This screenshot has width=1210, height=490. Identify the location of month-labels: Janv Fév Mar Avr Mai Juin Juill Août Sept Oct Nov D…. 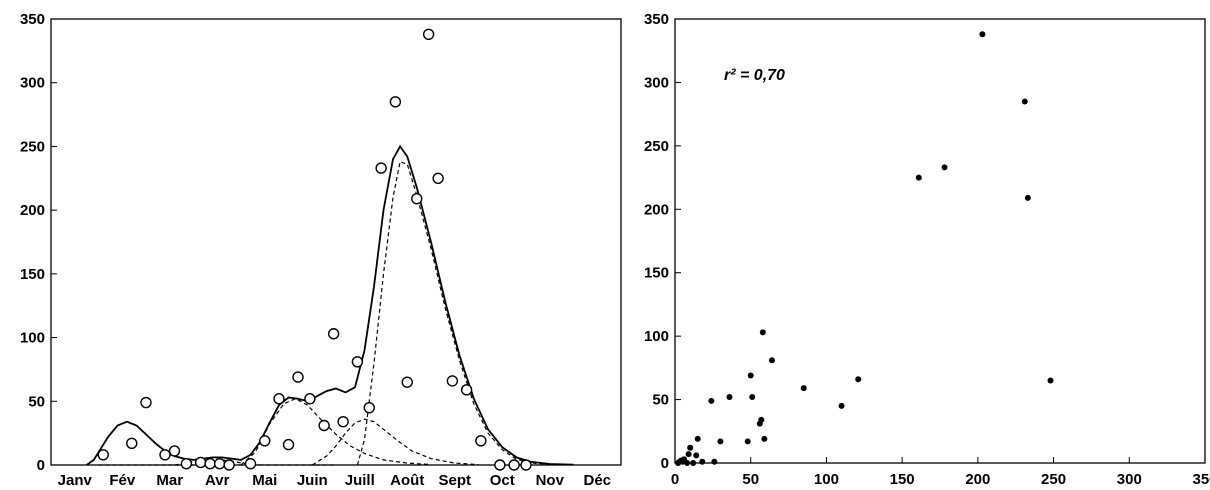
(334, 480).